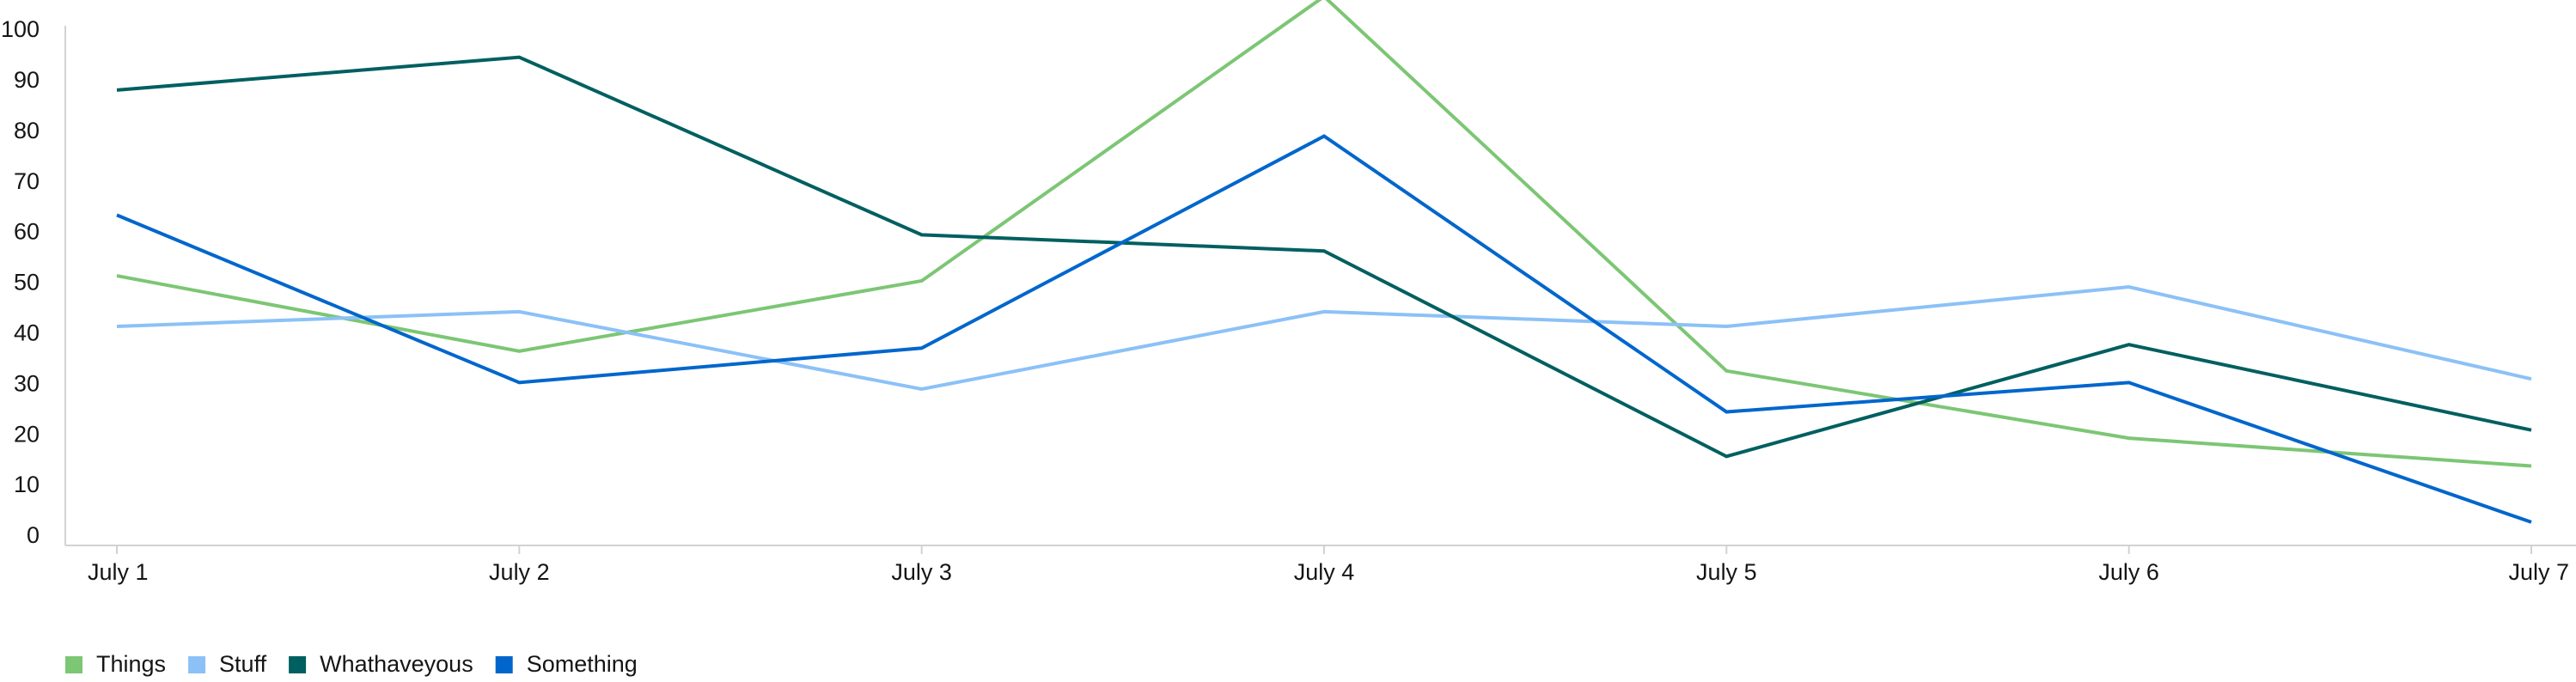 This screenshot has height=682, width=2576. What do you see at coordinates (27, 383) in the screenshot?
I see `y-tick-label: 30` at bounding box center [27, 383].